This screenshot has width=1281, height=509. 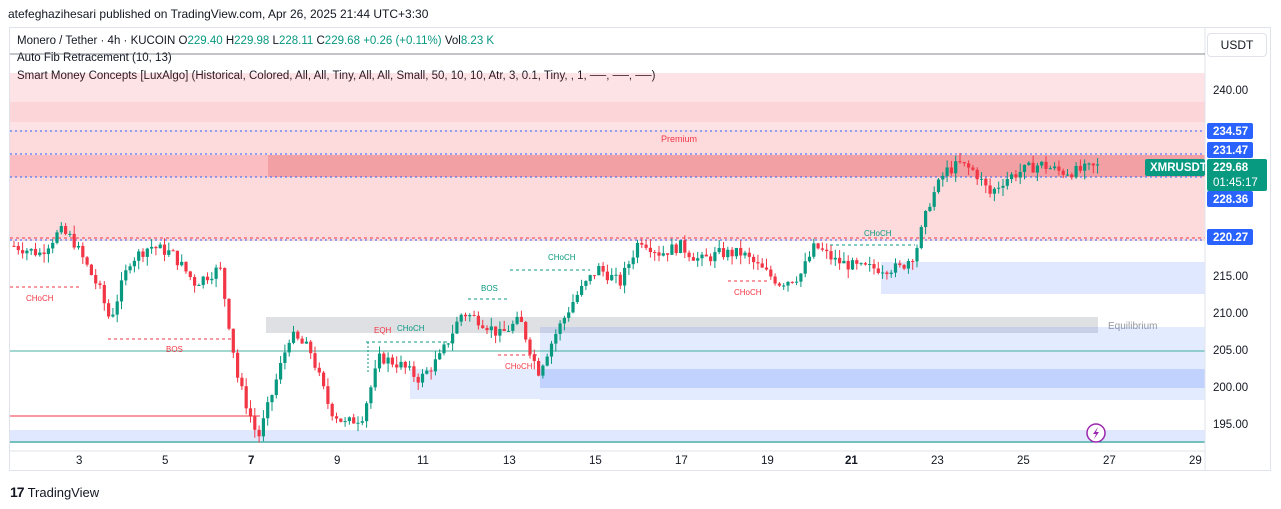 I want to click on symbol-name: Monero / Tether · 4h · KUCOIN, so click(x=96, y=41).